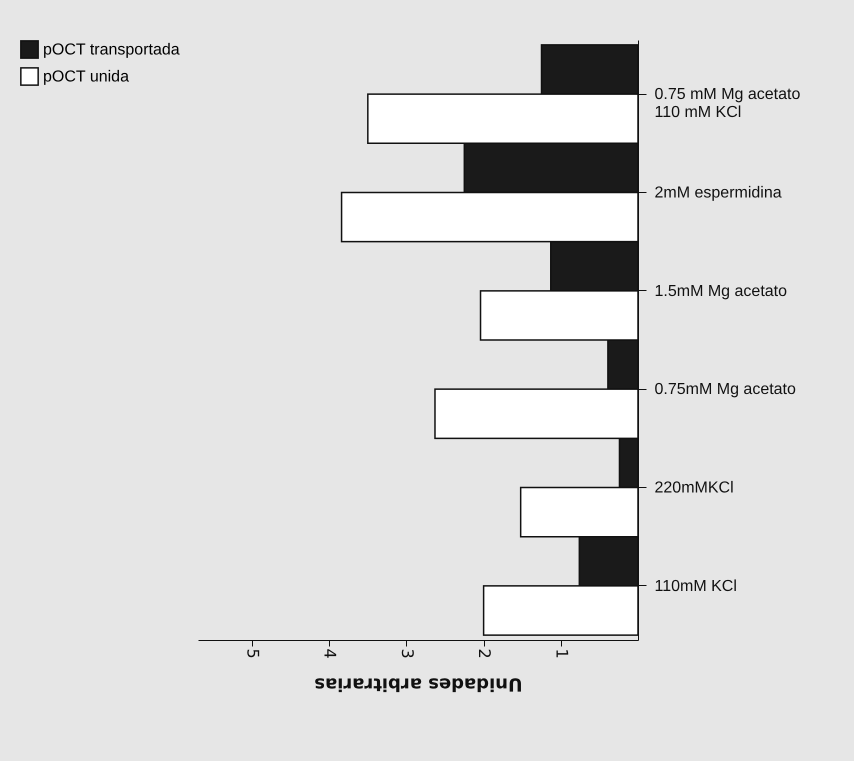 The image size is (854, 761). Describe the element at coordinates (111, 50) in the screenshot. I see `legend-label: pOCT transportada` at that location.